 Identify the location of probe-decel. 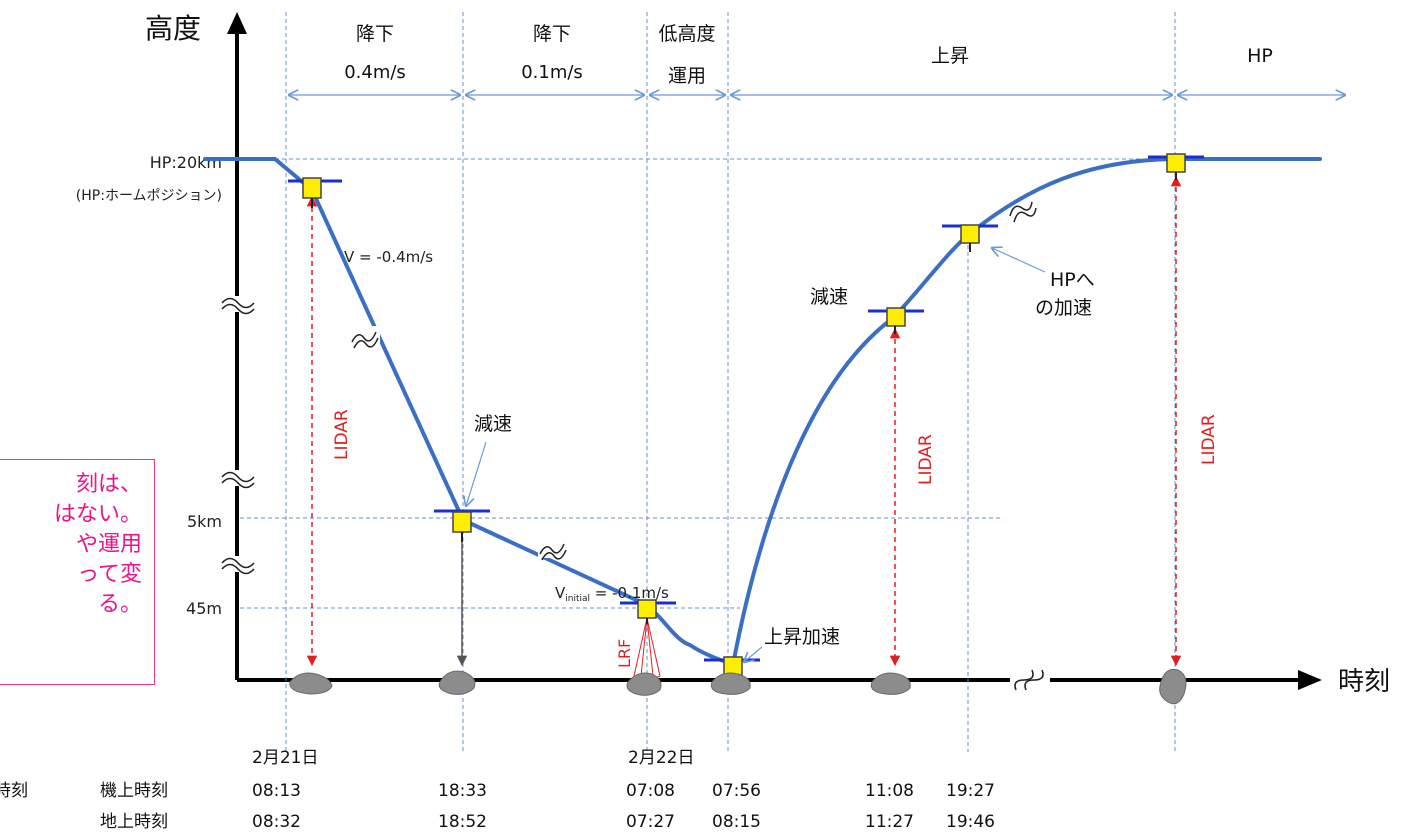
(896, 320).